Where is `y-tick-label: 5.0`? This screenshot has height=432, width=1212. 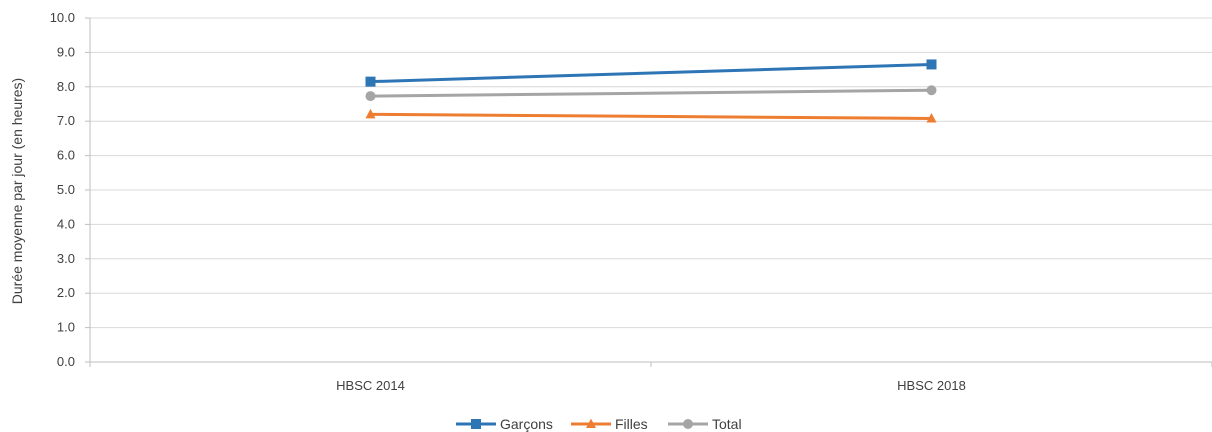
y-tick-label: 5.0 is located at coordinates (66, 189).